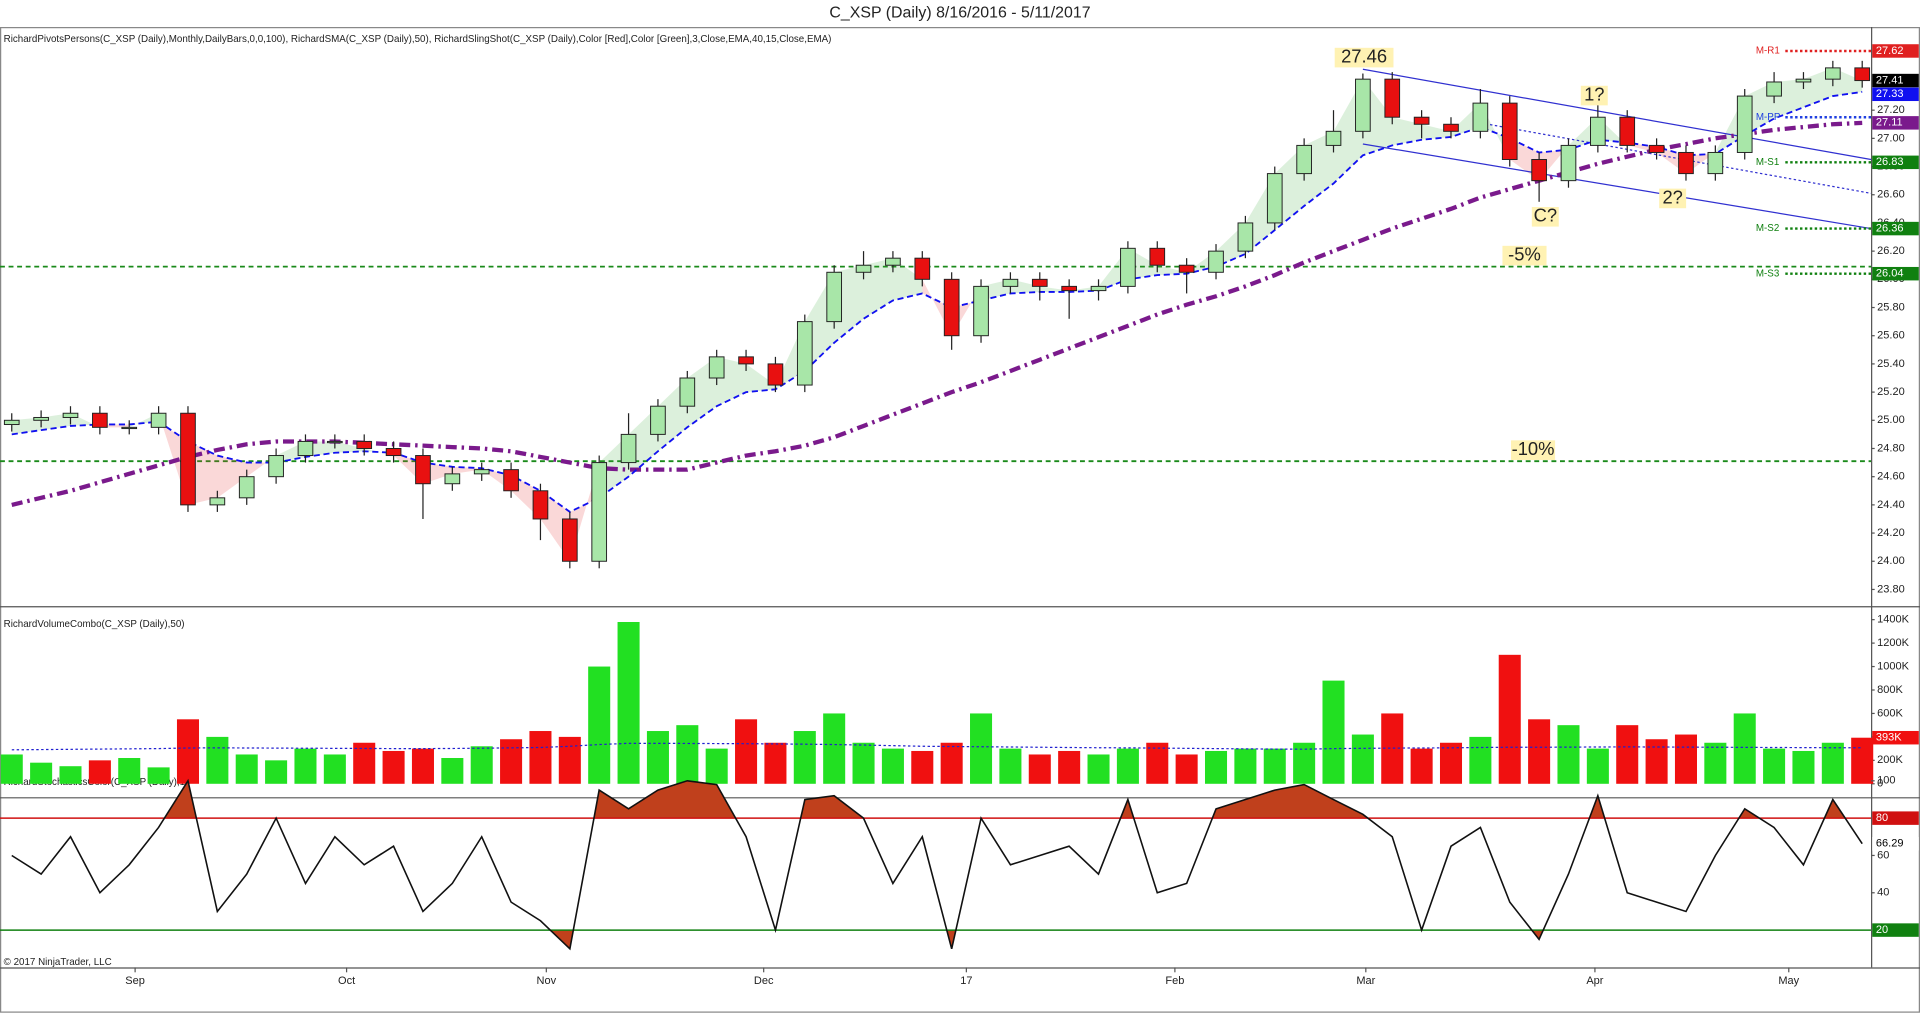 The width and height of the screenshot is (1920, 1014). What do you see at coordinates (1895, 818) in the screenshot?
I see `level-tag-box` at bounding box center [1895, 818].